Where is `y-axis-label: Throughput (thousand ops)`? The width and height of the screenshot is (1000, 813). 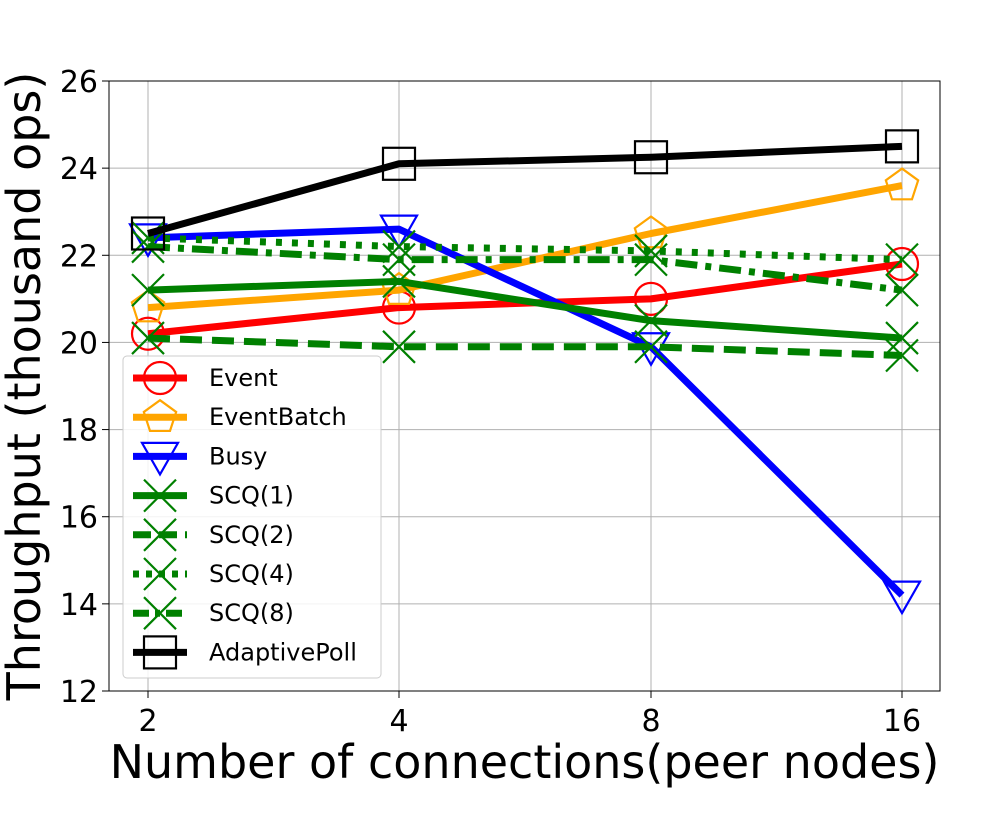 y-axis-label: Throughput (thousand ops) is located at coordinates (25, 387).